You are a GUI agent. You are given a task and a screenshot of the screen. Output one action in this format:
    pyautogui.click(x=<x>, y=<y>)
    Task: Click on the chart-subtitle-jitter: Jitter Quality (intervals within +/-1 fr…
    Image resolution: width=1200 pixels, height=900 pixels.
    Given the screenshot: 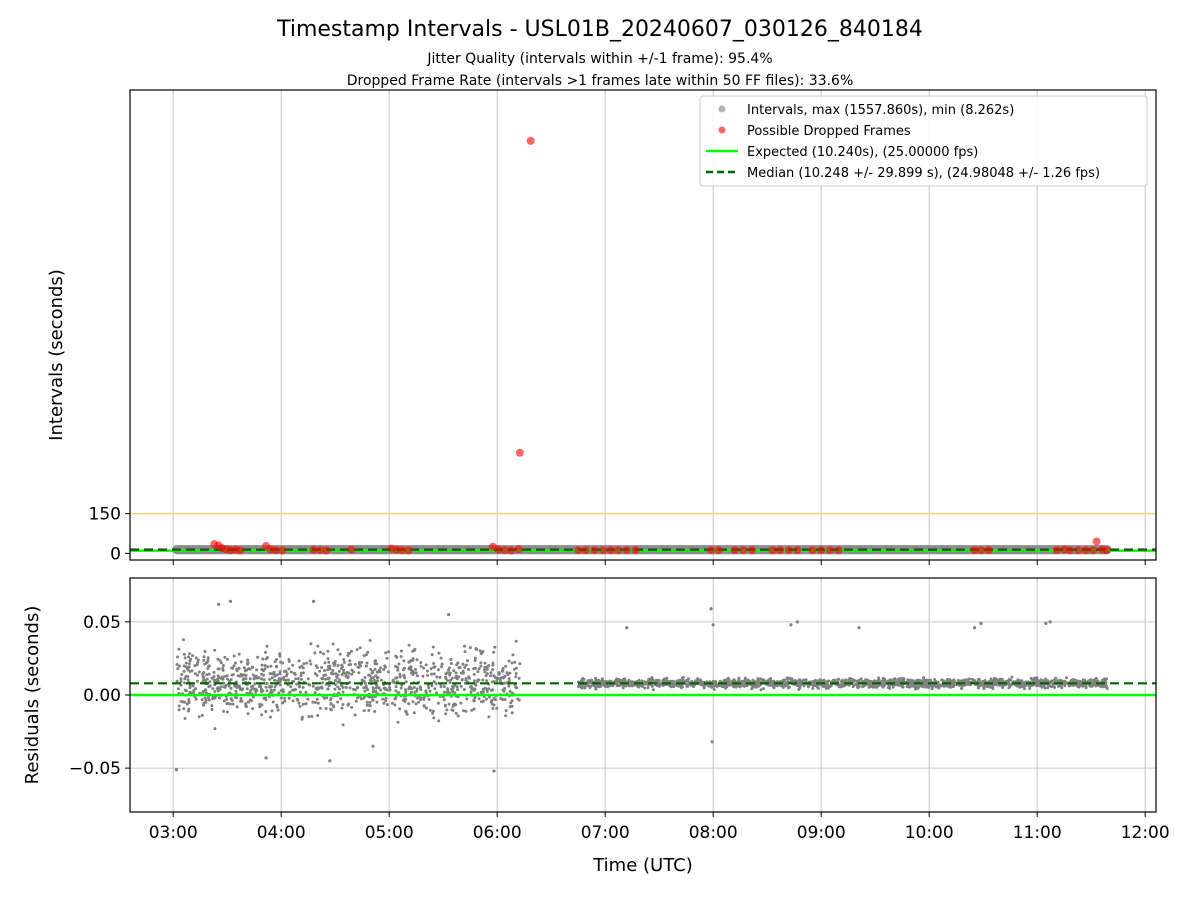 What is the action you would take?
    pyautogui.click(x=599, y=59)
    